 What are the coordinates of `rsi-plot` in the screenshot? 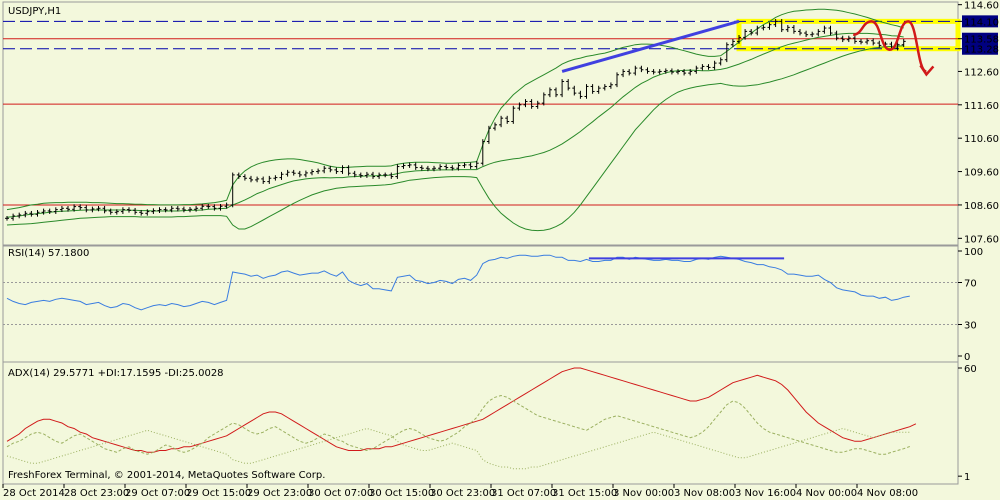 It's located at (480, 289).